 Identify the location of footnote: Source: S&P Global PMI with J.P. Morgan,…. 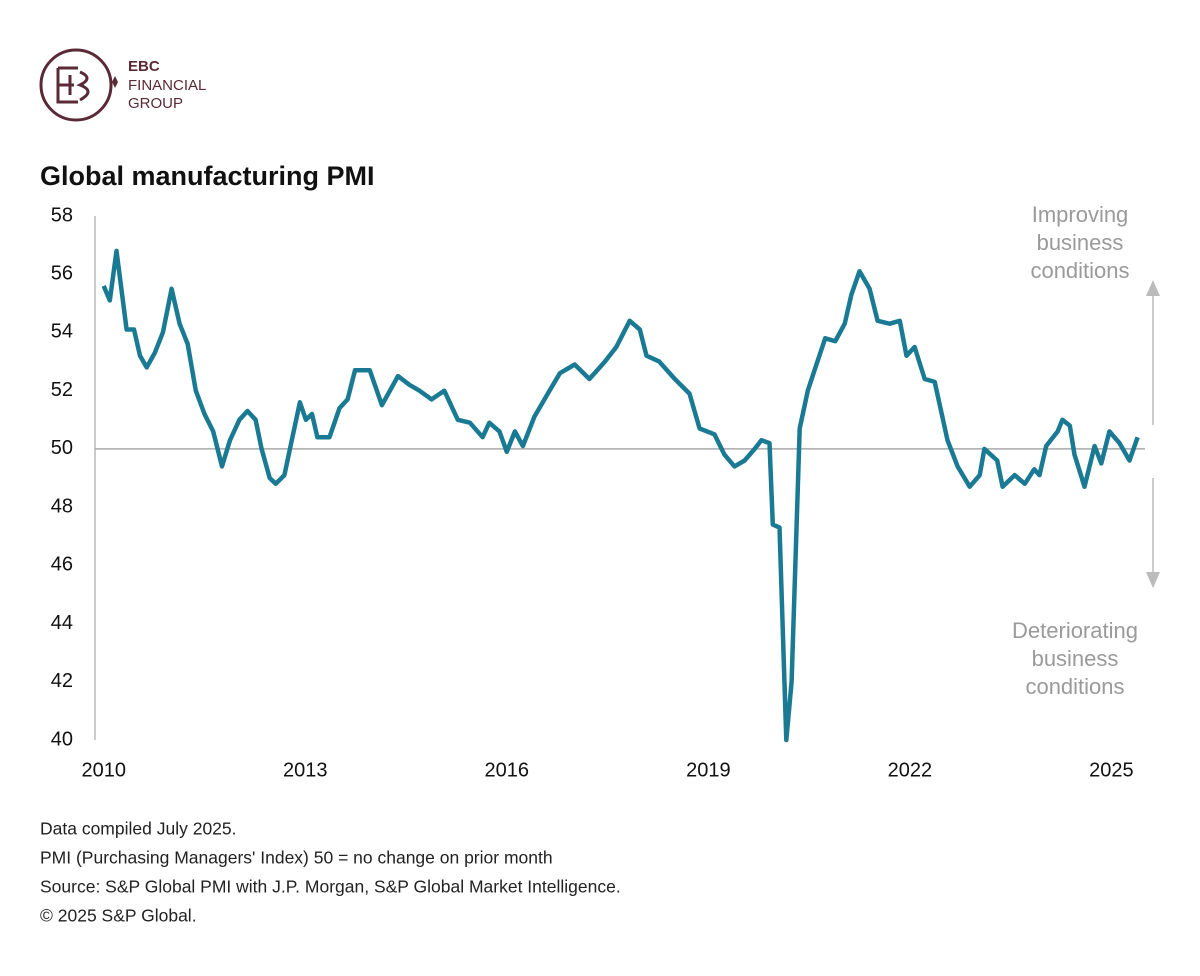
(330, 887).